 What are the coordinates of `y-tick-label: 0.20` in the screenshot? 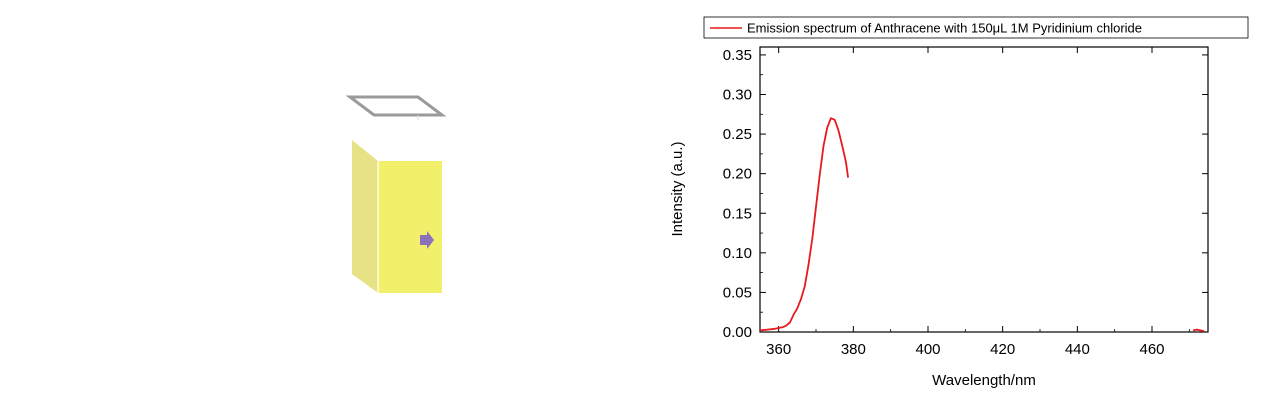 It's located at (737, 174).